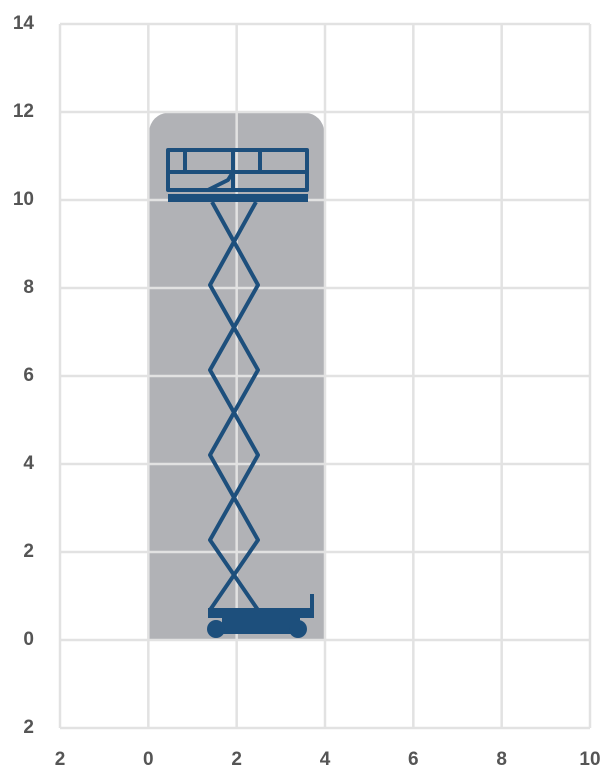 Image resolution: width=605 pixels, height=774 pixels. What do you see at coordinates (23, 199) in the screenshot?
I see `y-tick-label: 10` at bounding box center [23, 199].